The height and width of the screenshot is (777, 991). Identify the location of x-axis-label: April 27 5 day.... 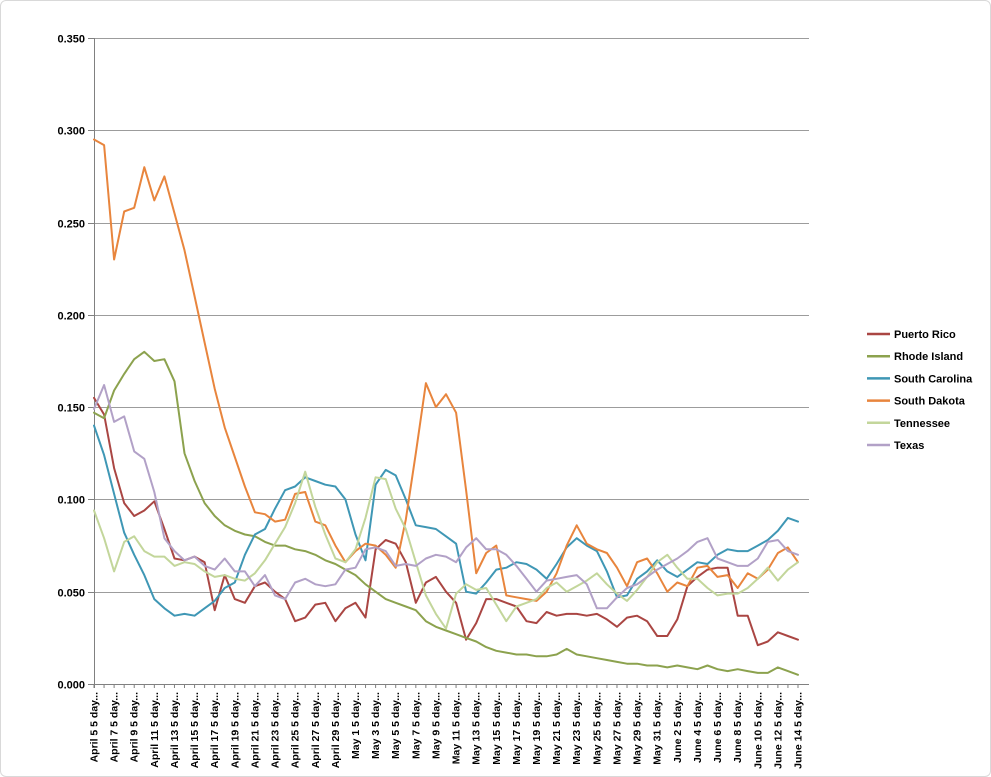
(316, 730).